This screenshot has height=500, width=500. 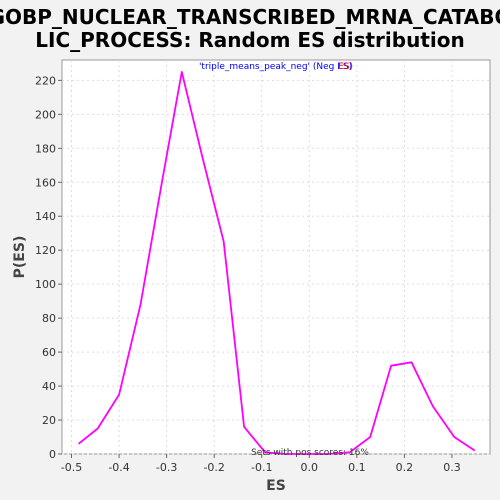 What do you see at coordinates (49, 352) in the screenshot?
I see `y-tick-label: 60` at bounding box center [49, 352].